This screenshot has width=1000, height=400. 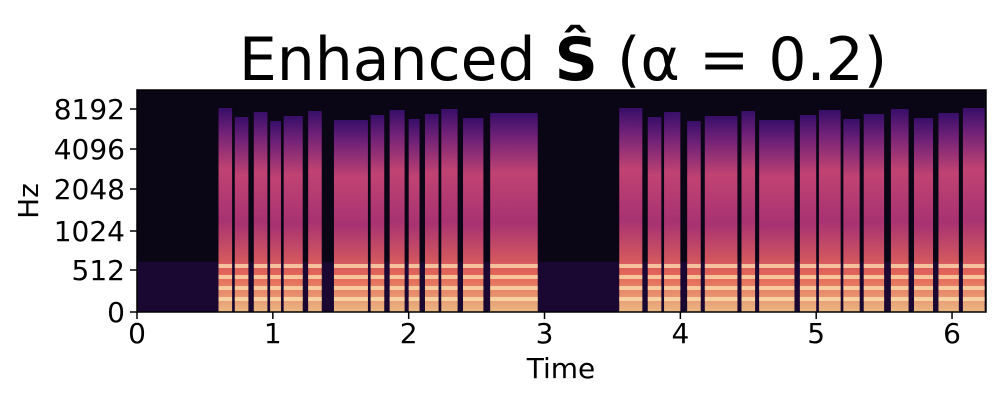 What do you see at coordinates (816, 333) in the screenshot?
I see `x-tick-label: 5` at bounding box center [816, 333].